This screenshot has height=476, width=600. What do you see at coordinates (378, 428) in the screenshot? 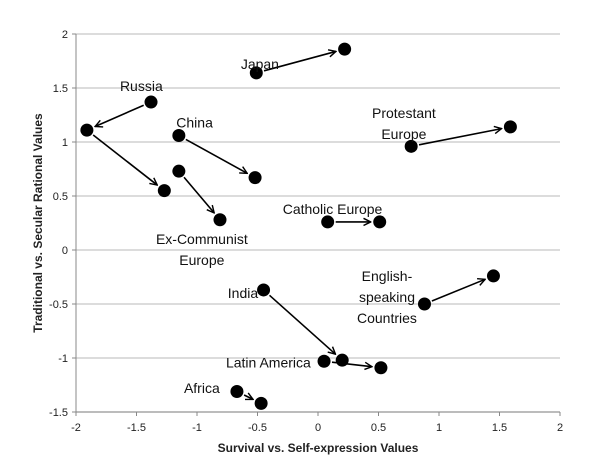
I see `x-tick-label: 0.5` at bounding box center [378, 428].